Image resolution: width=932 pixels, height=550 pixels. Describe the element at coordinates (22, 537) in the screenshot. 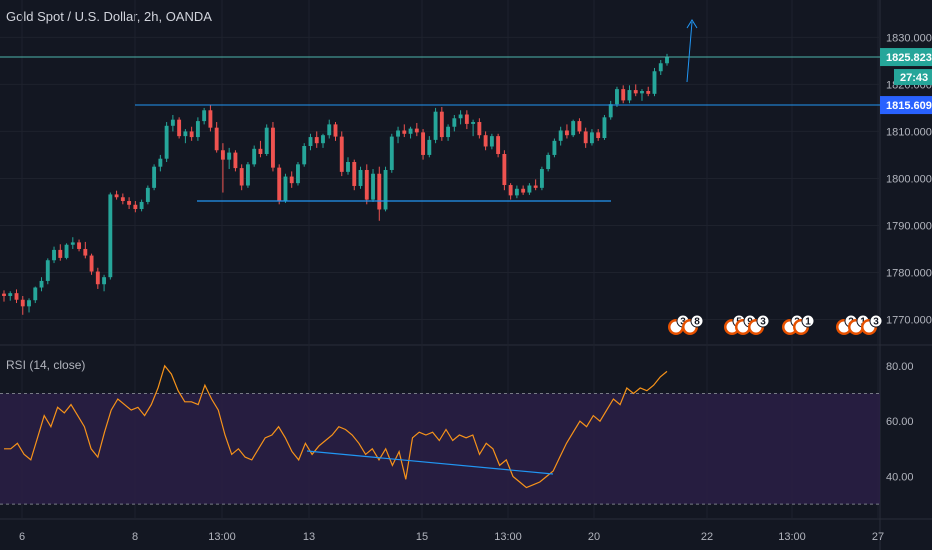

I see `x-tick-label: 6` at that location.